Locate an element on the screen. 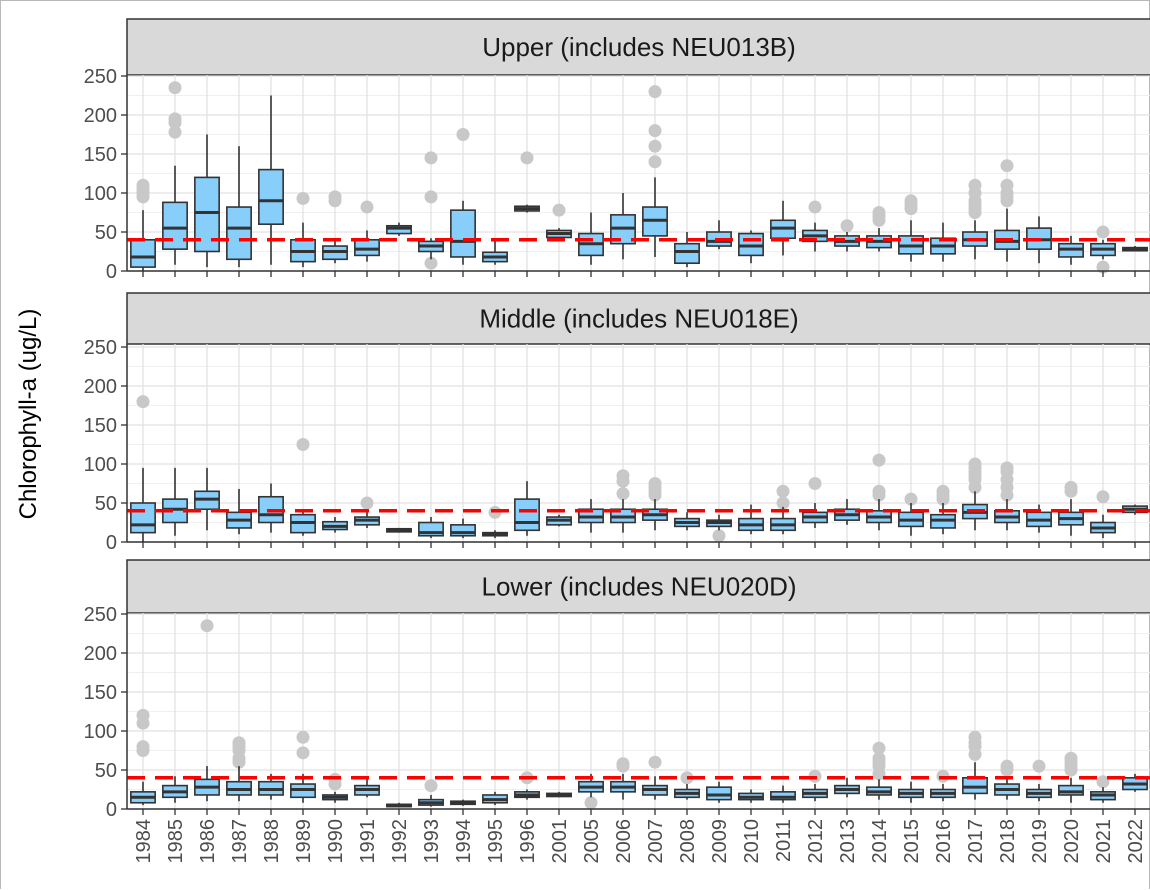 The width and height of the screenshot is (1150, 890). x-tick-label: 2017 is located at coordinates (976, 841).